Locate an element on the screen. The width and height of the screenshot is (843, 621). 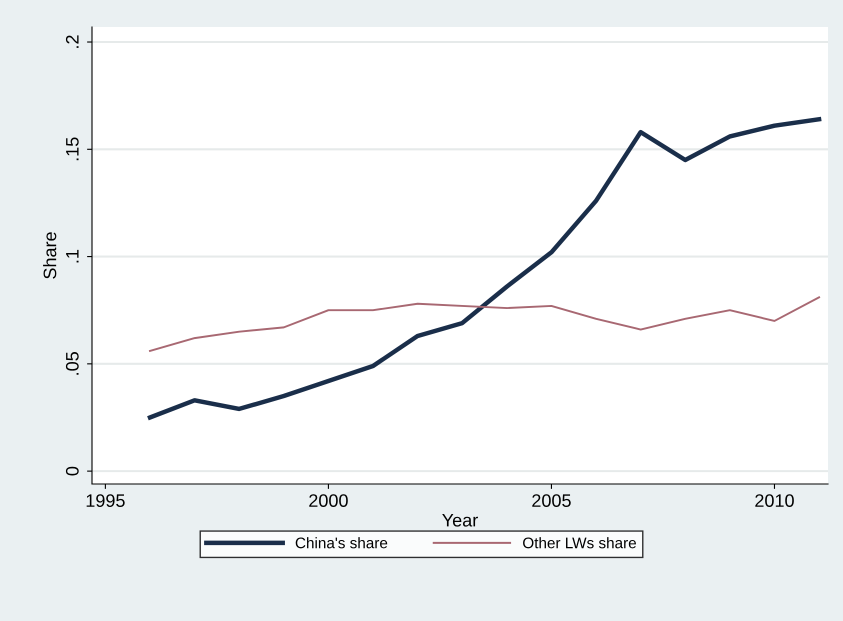
line-series is located at coordinates (484, 324).